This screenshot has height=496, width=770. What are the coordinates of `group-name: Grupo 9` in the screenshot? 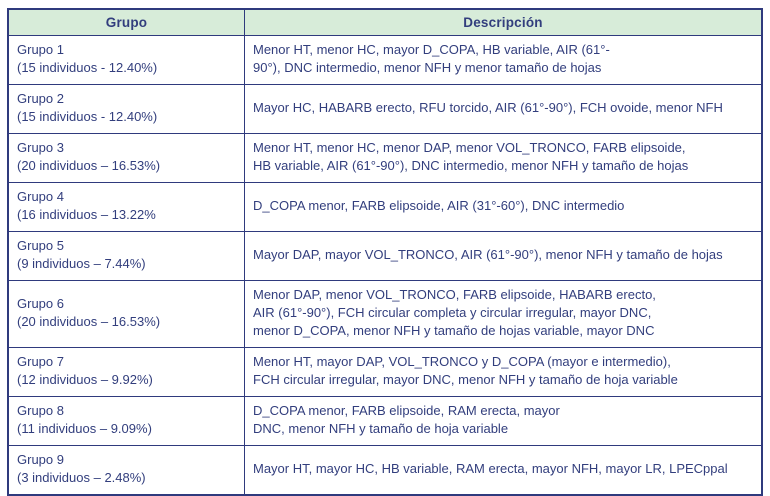 It's located at (40, 459).